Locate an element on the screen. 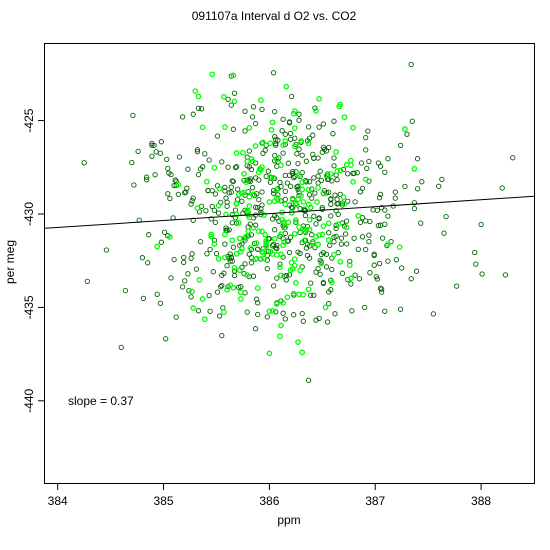 The height and width of the screenshot is (550, 550). x-tick-label: 385 is located at coordinates (164, 501).